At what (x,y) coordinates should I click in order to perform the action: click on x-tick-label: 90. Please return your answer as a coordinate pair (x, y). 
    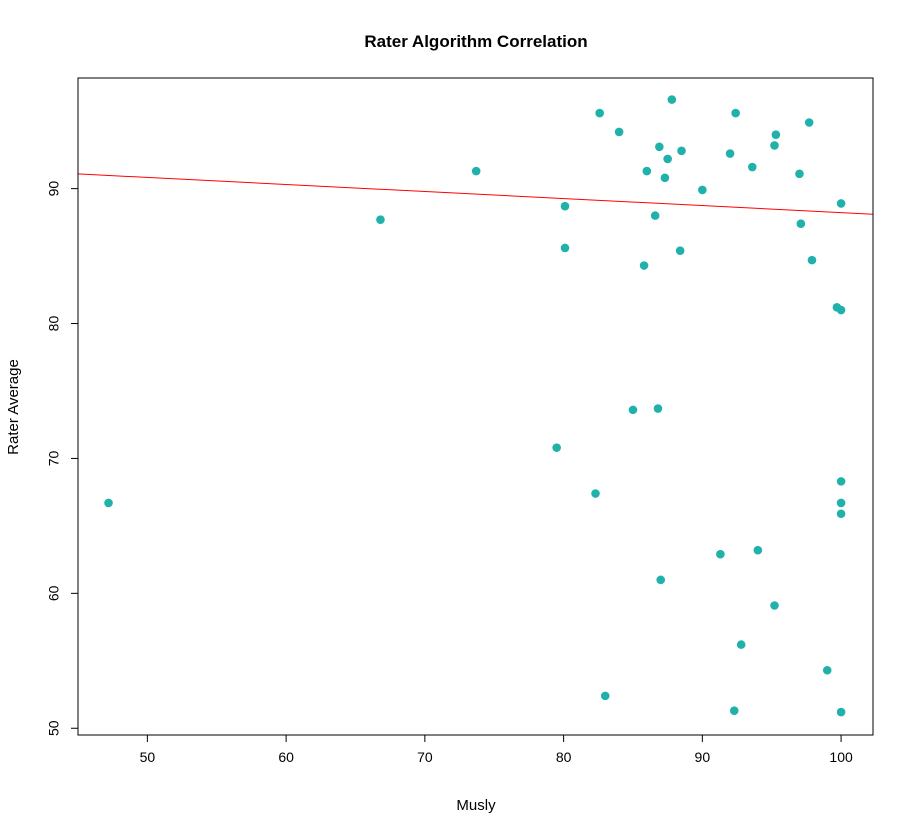
    Looking at the image, I should click on (703, 757).